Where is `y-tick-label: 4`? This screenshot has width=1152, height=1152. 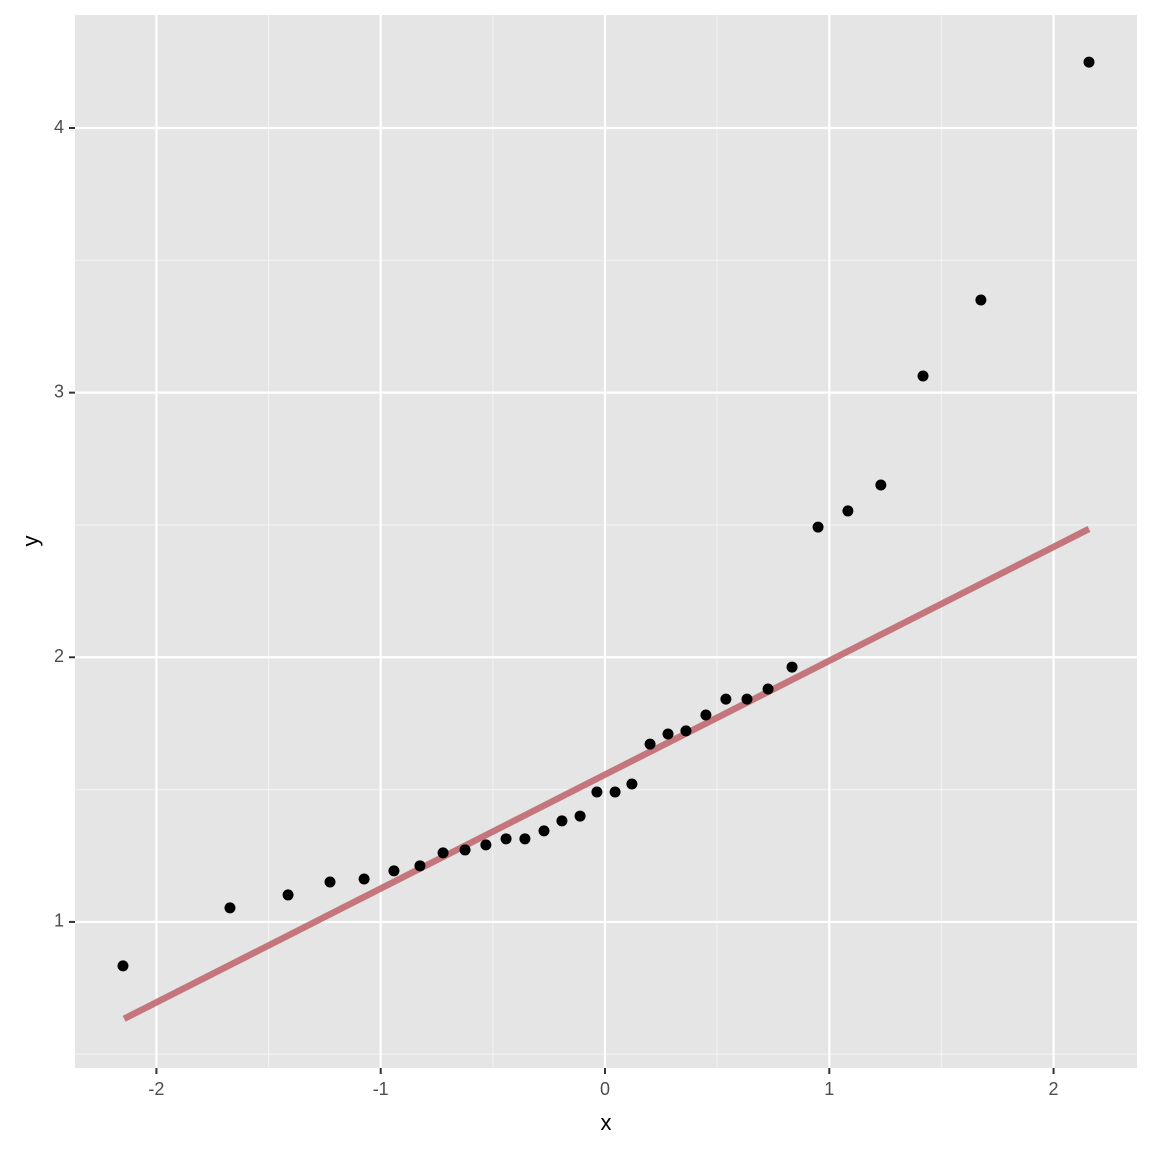
y-tick-label: 4 is located at coordinates (59, 127).